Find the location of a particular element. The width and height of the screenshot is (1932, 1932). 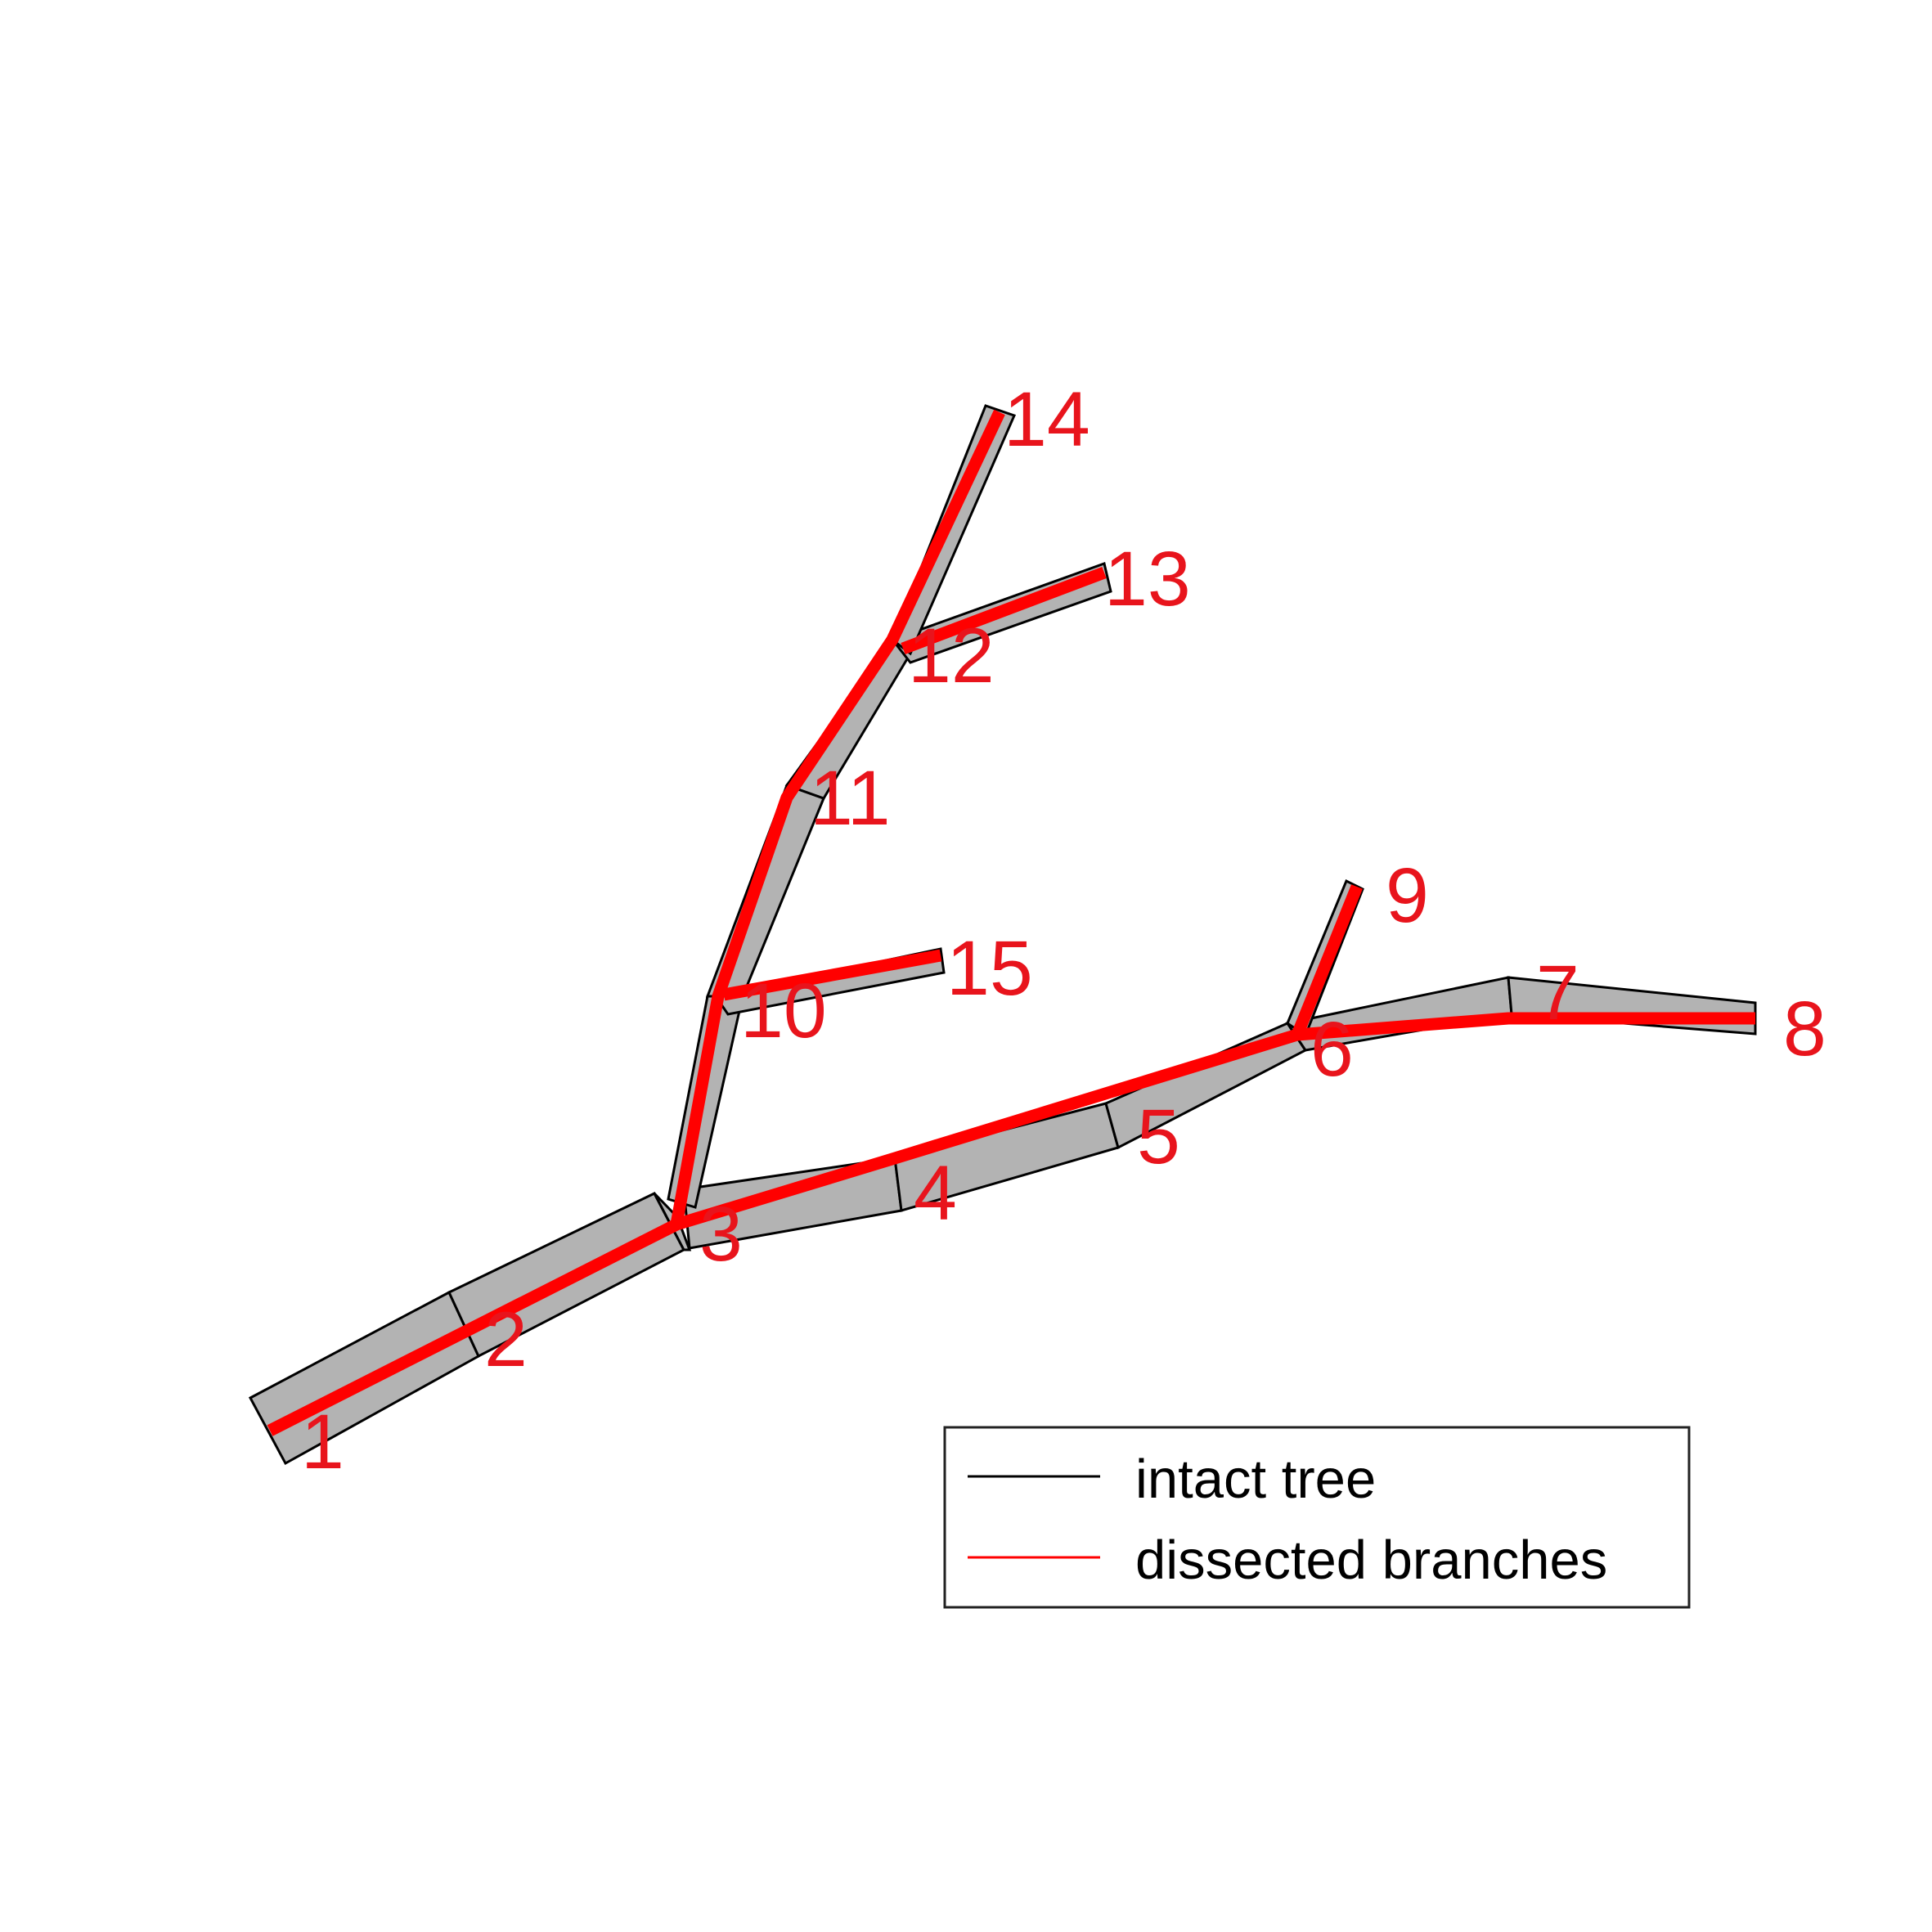

node-label-4: 4 is located at coordinates (936, 1193).